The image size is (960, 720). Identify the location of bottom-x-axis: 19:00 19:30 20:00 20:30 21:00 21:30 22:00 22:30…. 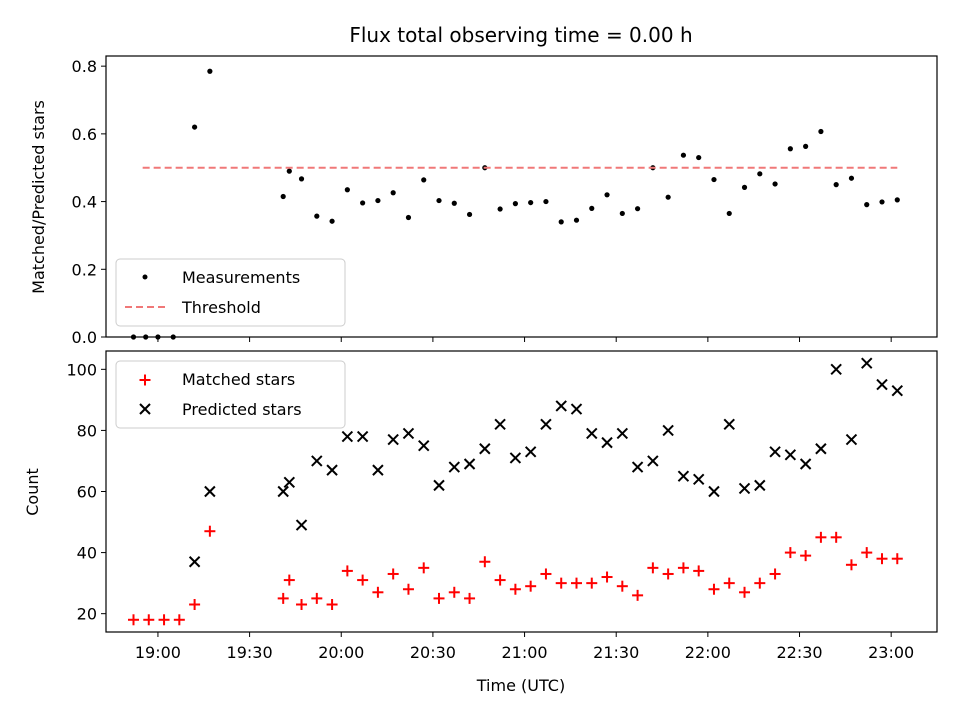
(524, 647).